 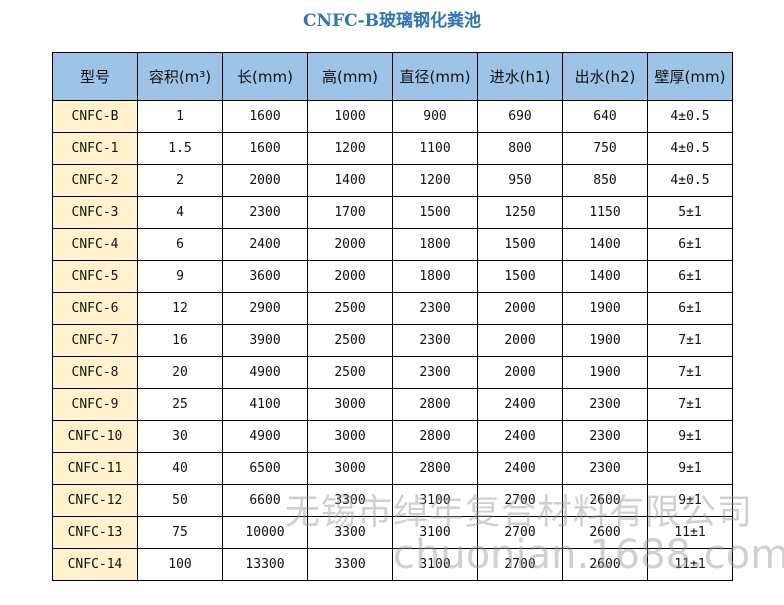 I want to click on table-row: CNFC-10 30 4900 3000 2800 2400 2300 9±1, so click(x=392, y=436).